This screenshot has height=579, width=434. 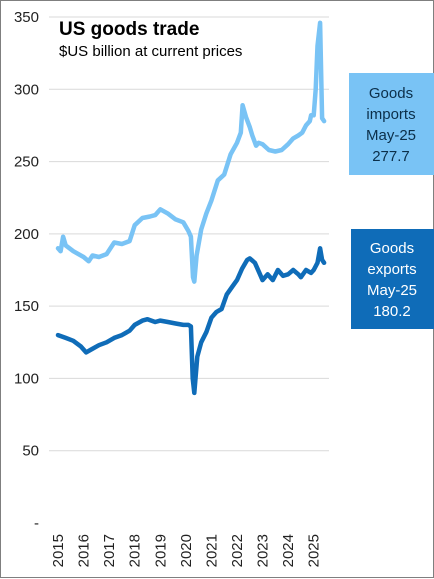 I want to click on y-tick-label: -, so click(x=36, y=523).